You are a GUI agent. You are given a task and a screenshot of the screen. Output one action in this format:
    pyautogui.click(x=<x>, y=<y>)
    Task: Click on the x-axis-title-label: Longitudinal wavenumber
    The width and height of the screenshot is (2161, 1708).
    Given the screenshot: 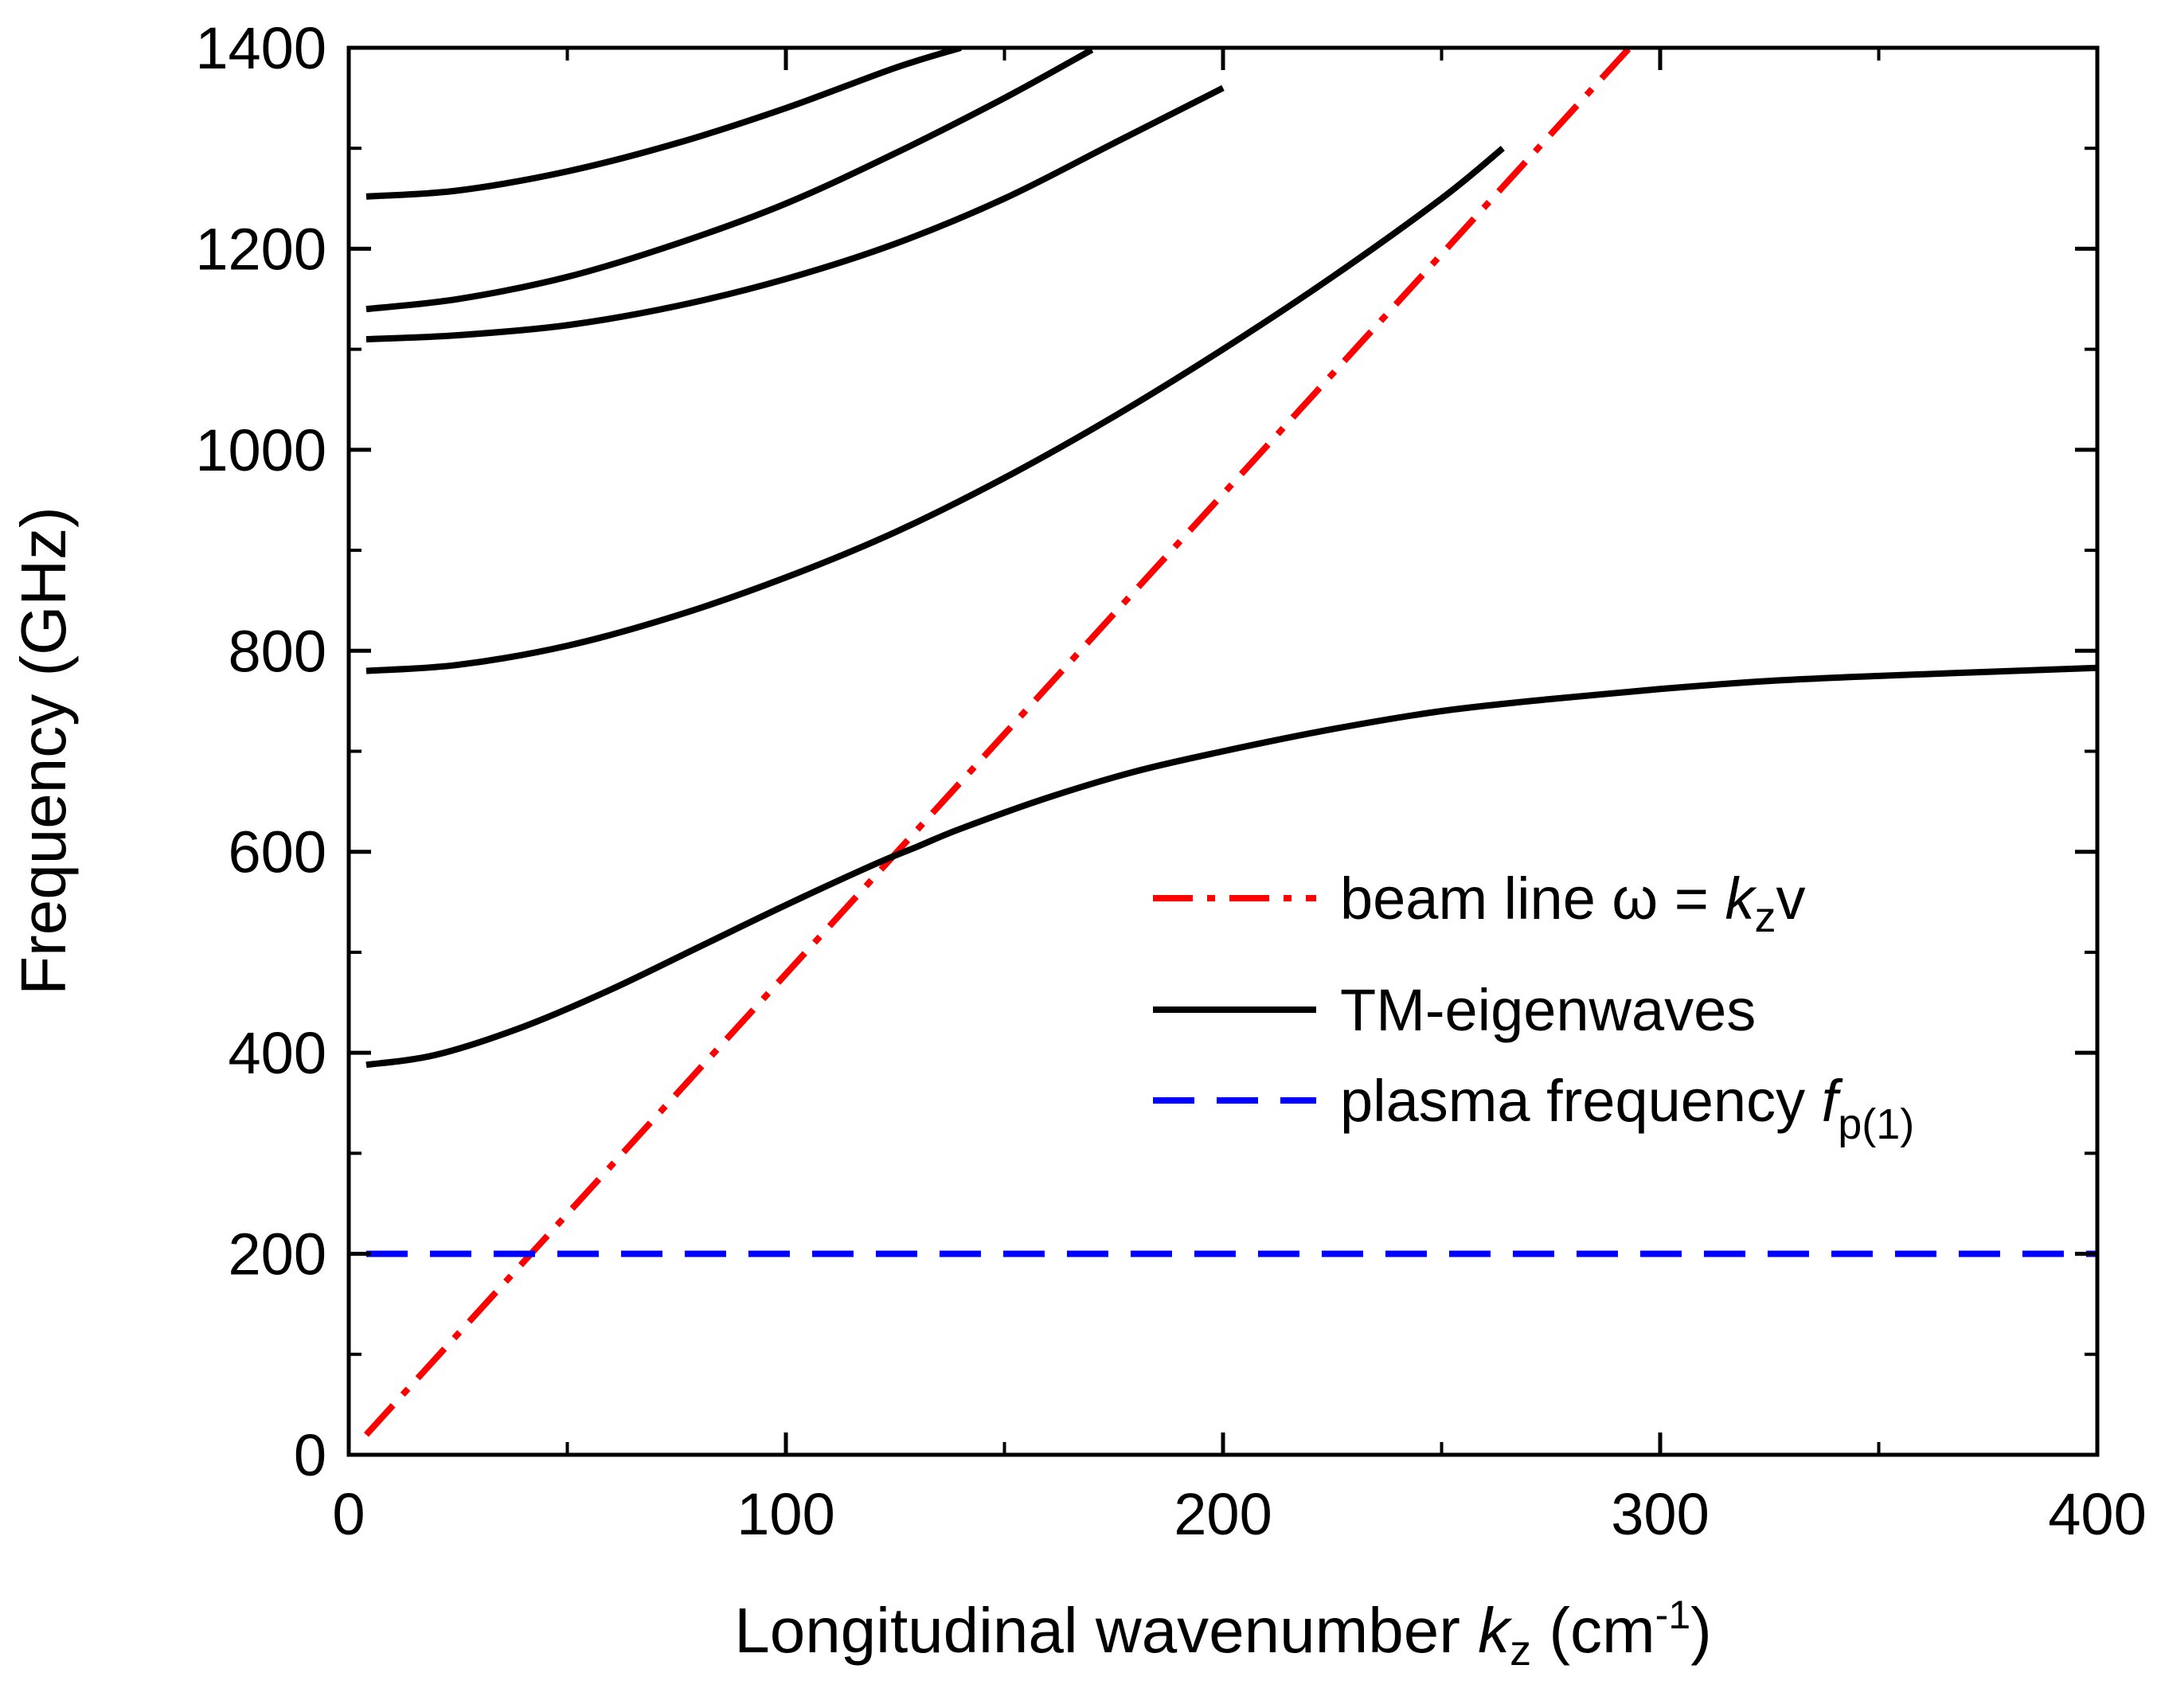 What is the action you would take?
    pyautogui.click(x=1097, y=1630)
    